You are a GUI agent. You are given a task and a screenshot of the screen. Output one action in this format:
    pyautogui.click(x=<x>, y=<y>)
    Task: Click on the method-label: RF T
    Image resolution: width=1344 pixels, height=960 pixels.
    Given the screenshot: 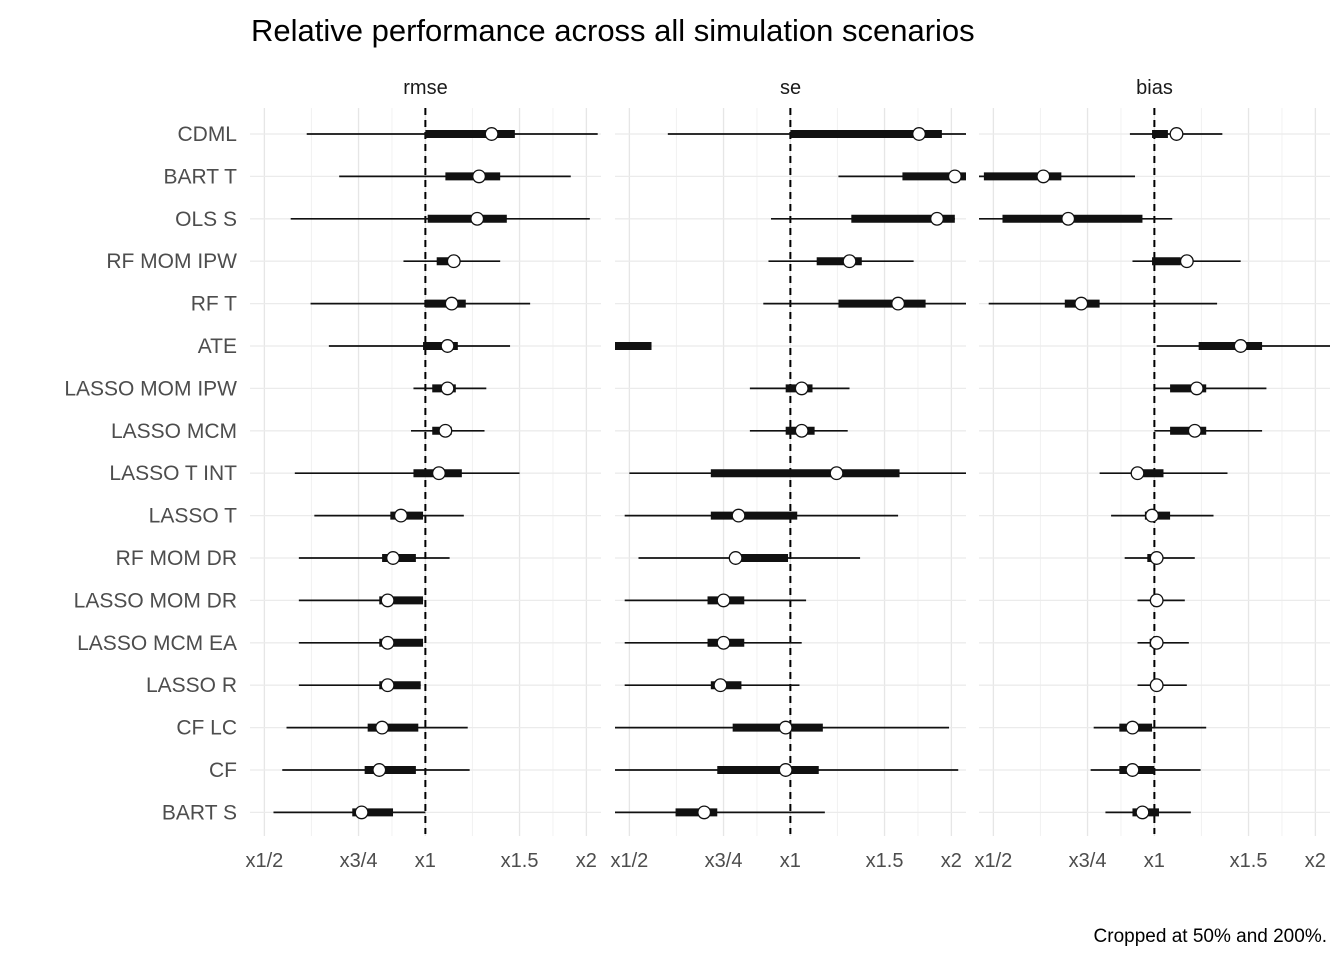 What is the action you would take?
    pyautogui.click(x=214, y=304)
    